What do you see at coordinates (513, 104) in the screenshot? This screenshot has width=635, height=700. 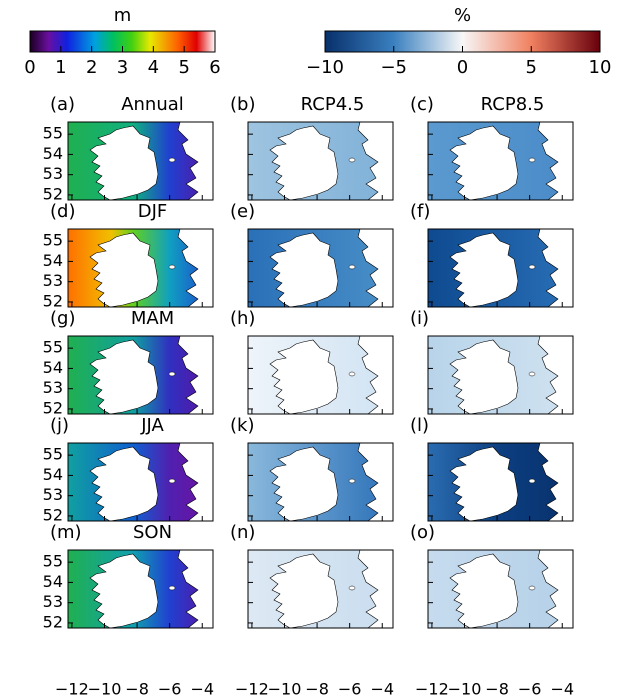 I see `panel-title: RCP8.5` at bounding box center [513, 104].